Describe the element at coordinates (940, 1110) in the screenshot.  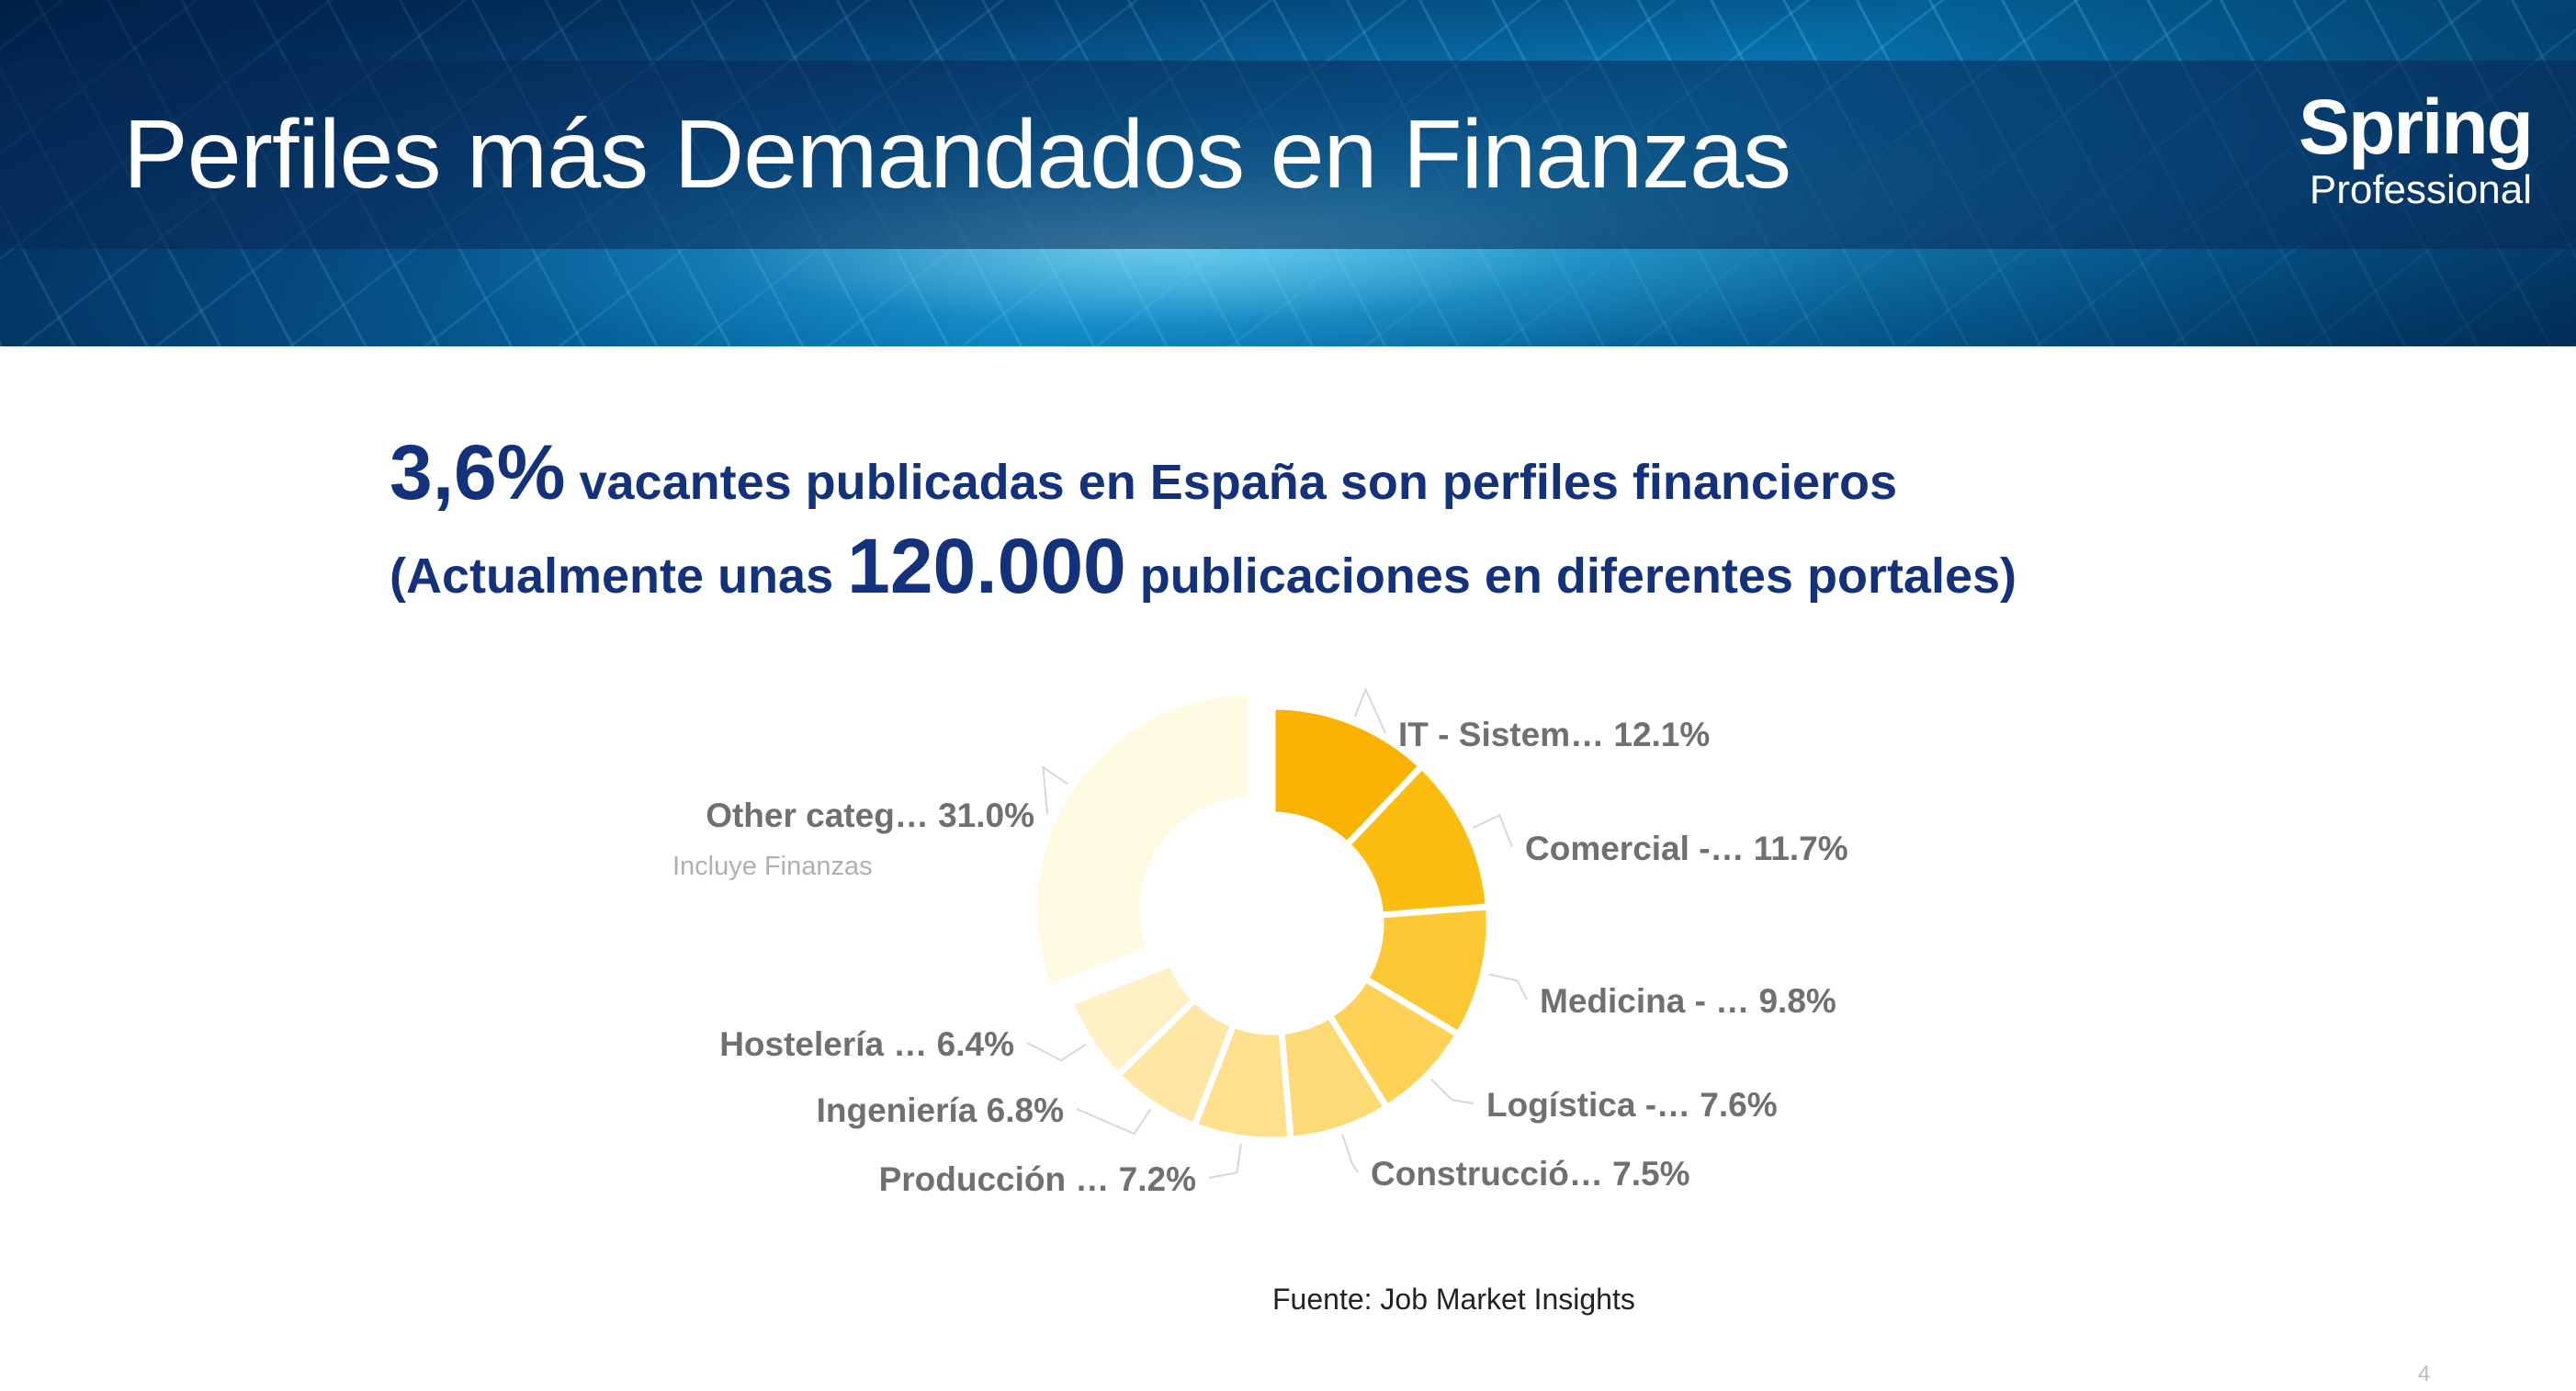
I see `slice-label: Ingeniería 6.8%` at that location.